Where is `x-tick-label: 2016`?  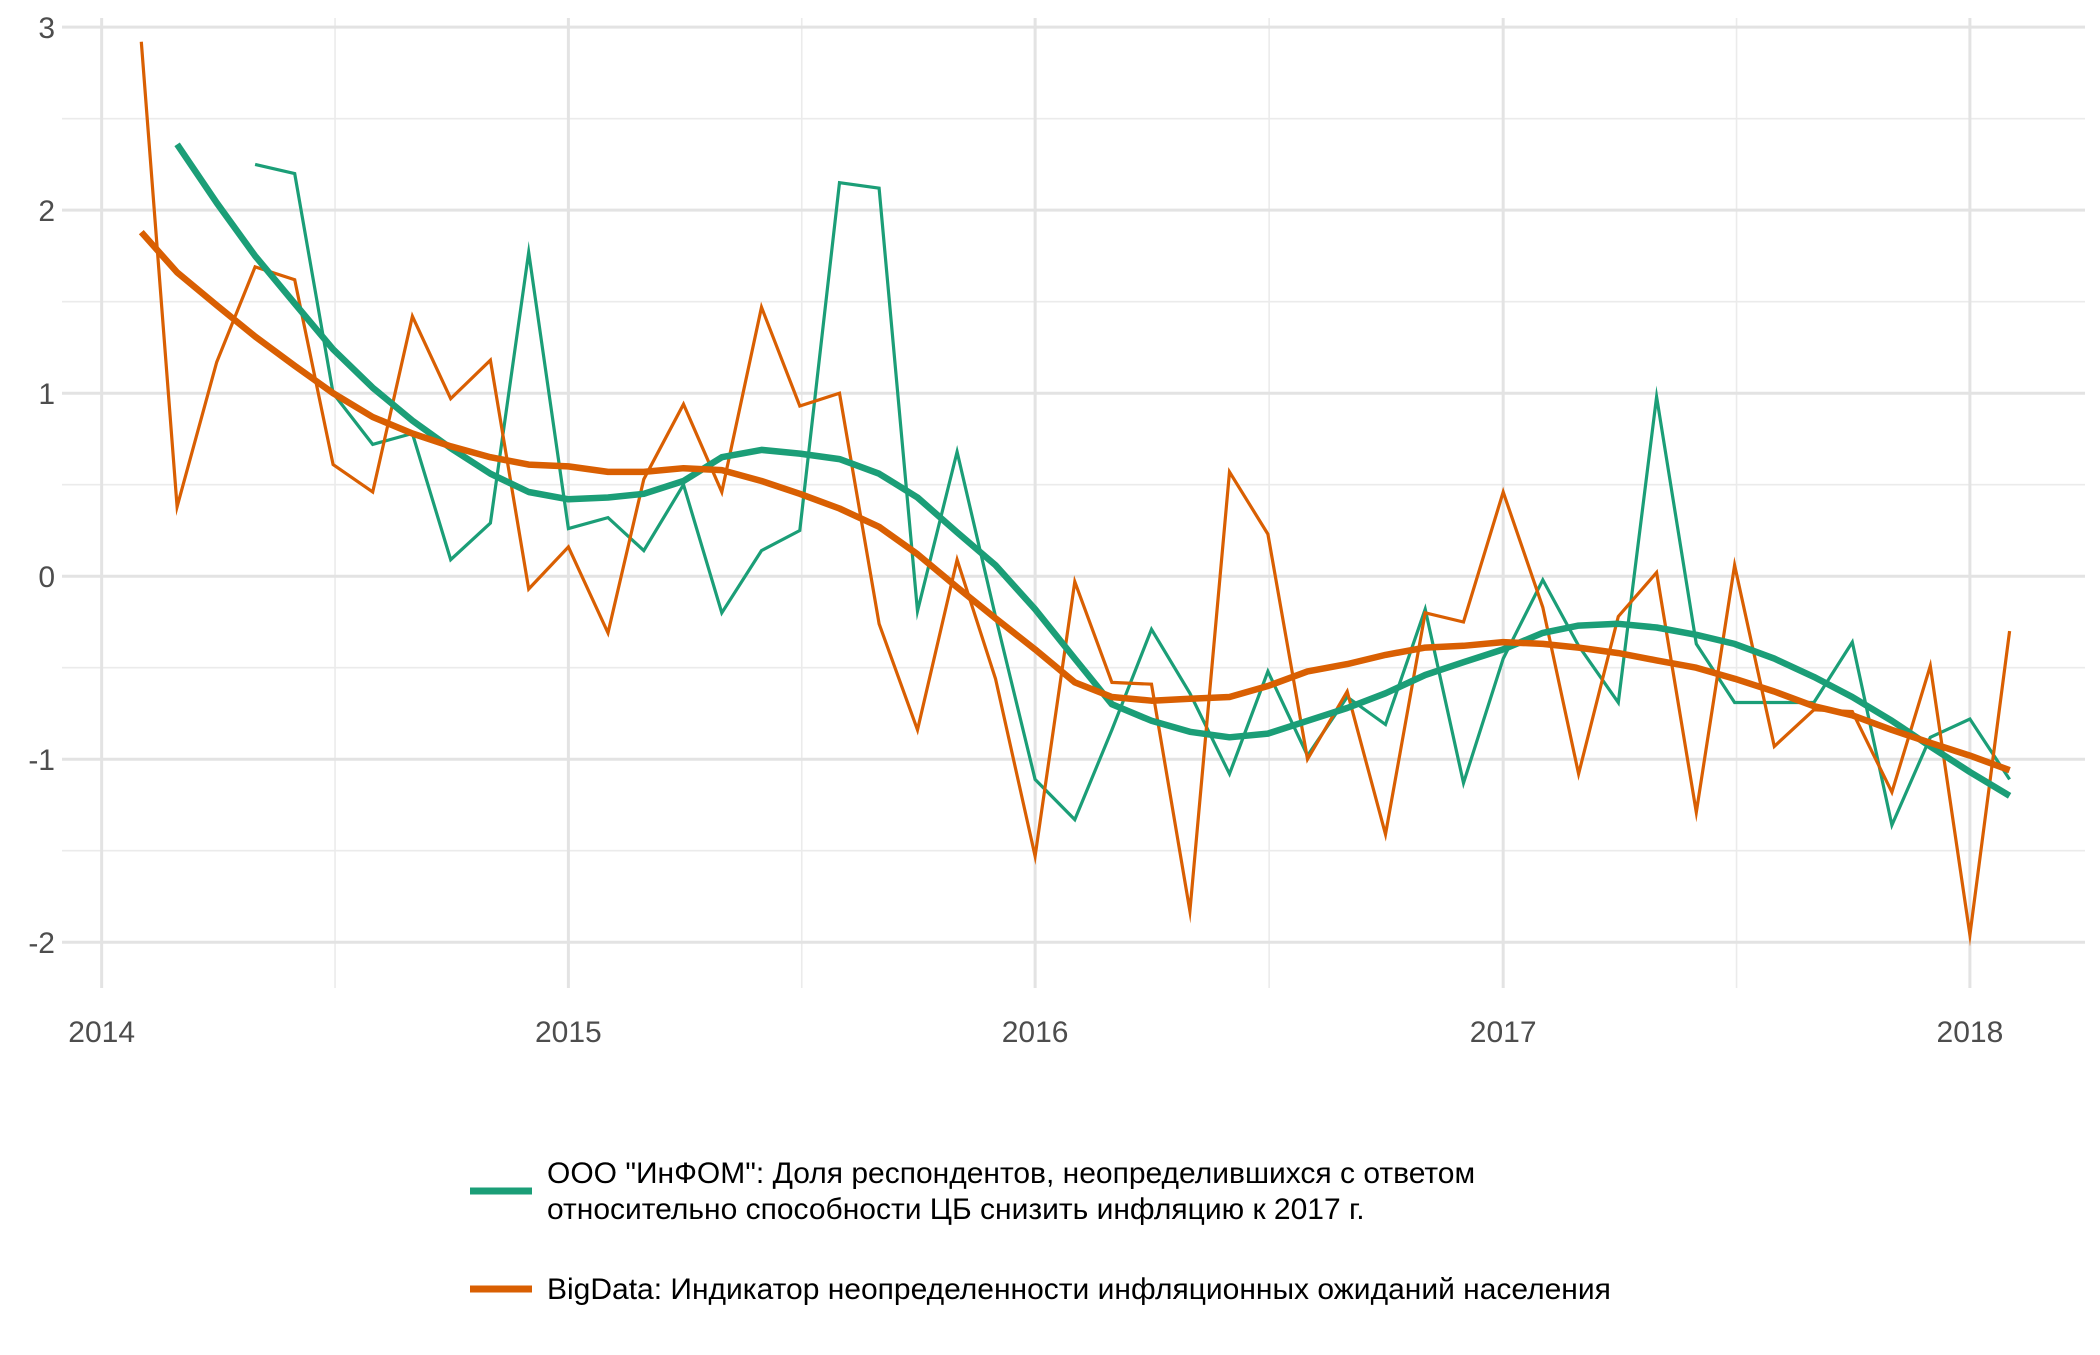
x-tick-label: 2016 is located at coordinates (1035, 1032).